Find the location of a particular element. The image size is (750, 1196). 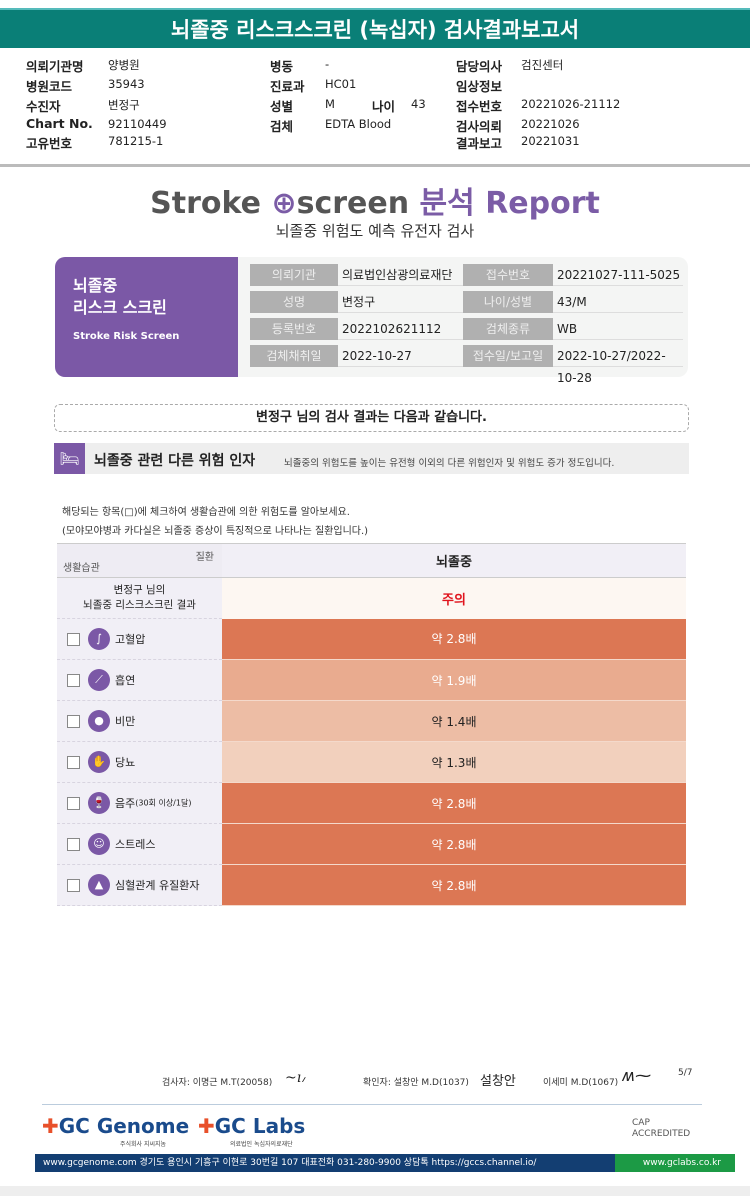

table-row: ⟋ 흡연 약 1.9배 is located at coordinates (371, 680).